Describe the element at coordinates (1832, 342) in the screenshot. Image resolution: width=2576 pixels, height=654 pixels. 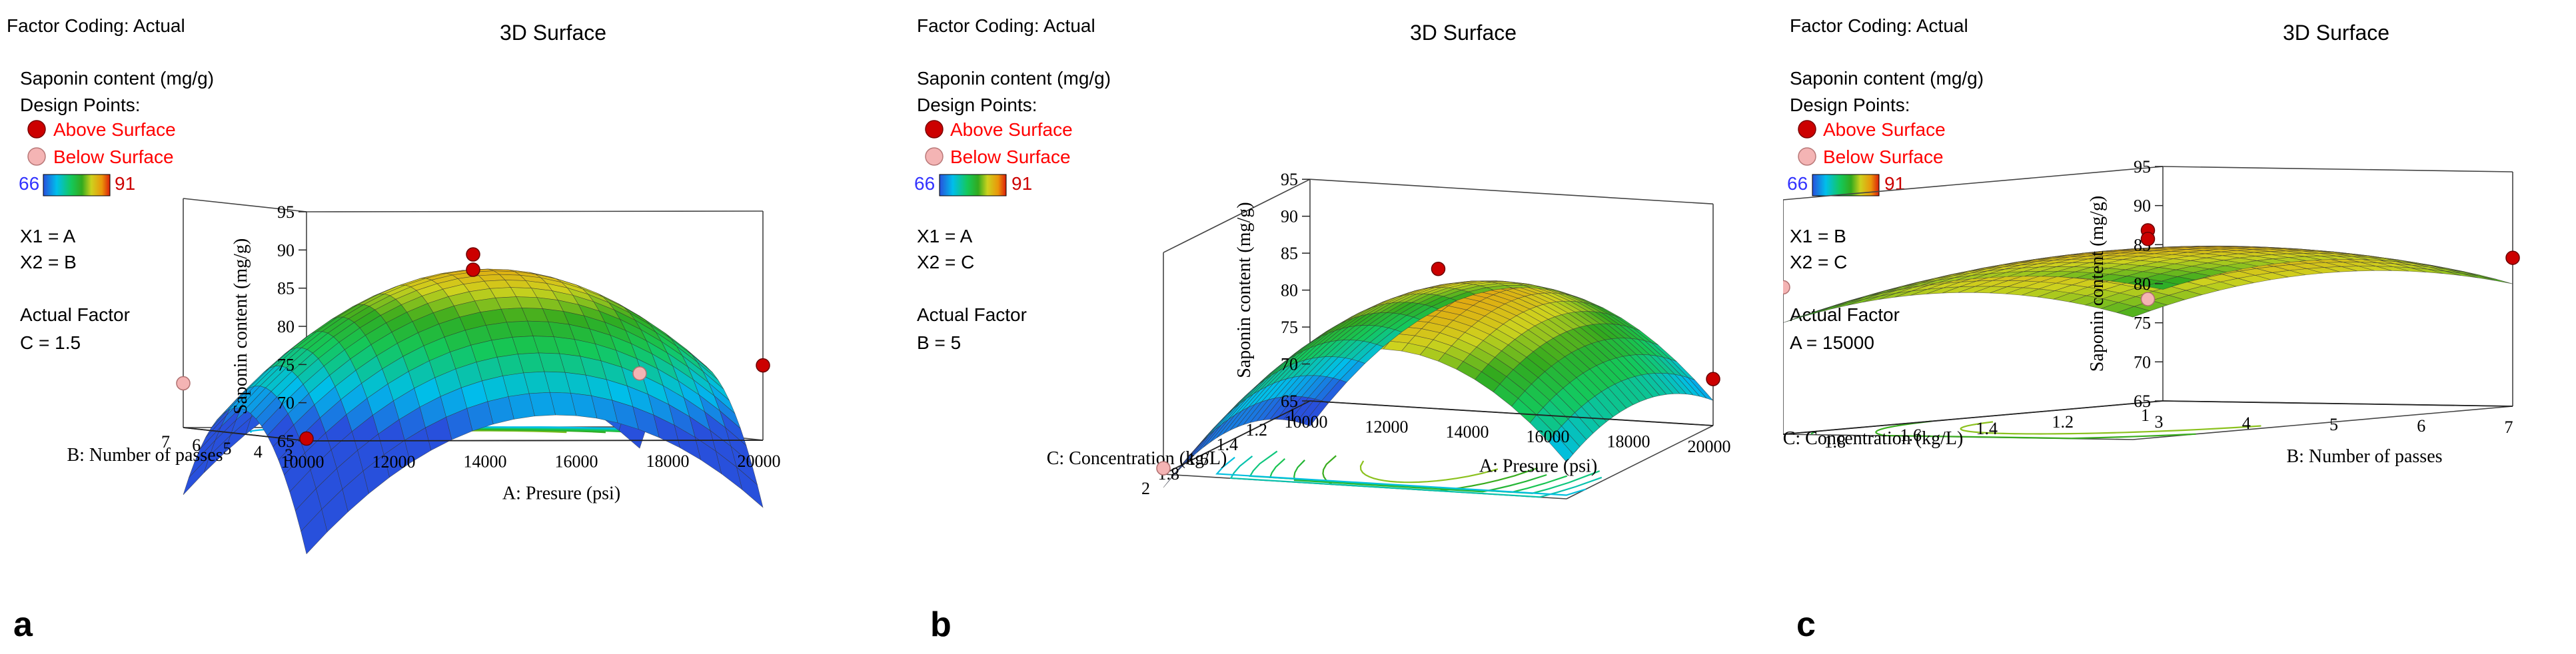
I see `actual-factor-value: A = 15000` at that location.